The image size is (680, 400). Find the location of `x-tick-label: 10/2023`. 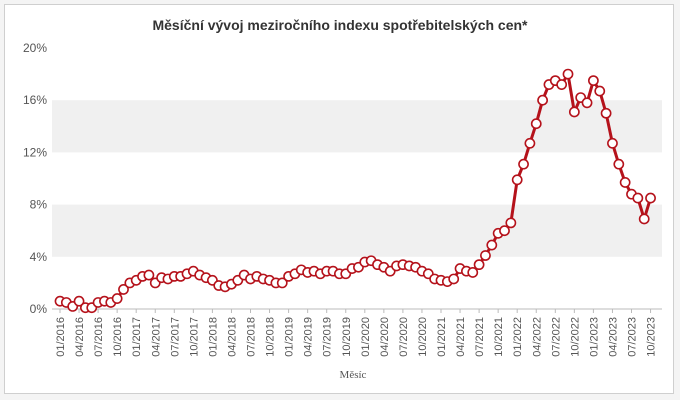

x-tick-label: 10/2023 is located at coordinates (652, 337).